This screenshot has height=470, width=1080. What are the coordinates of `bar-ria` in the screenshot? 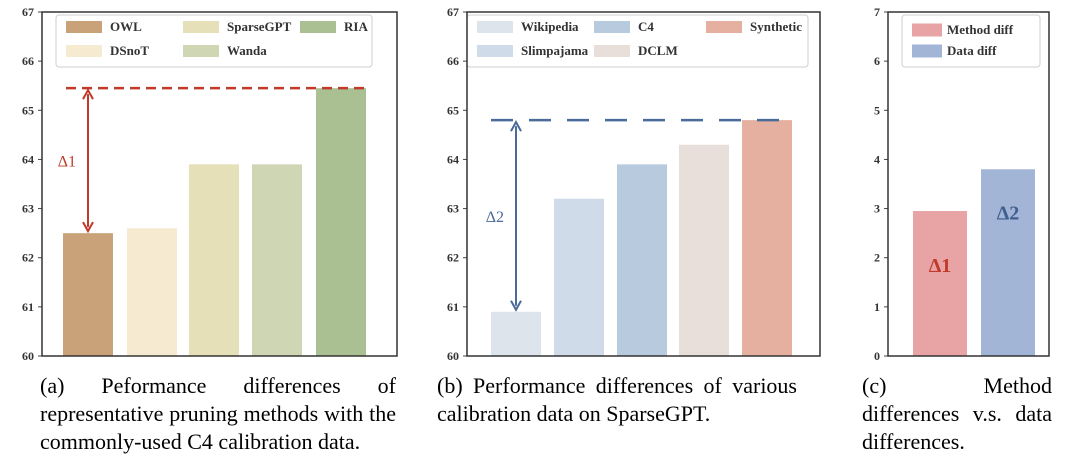 It's located at (341, 222).